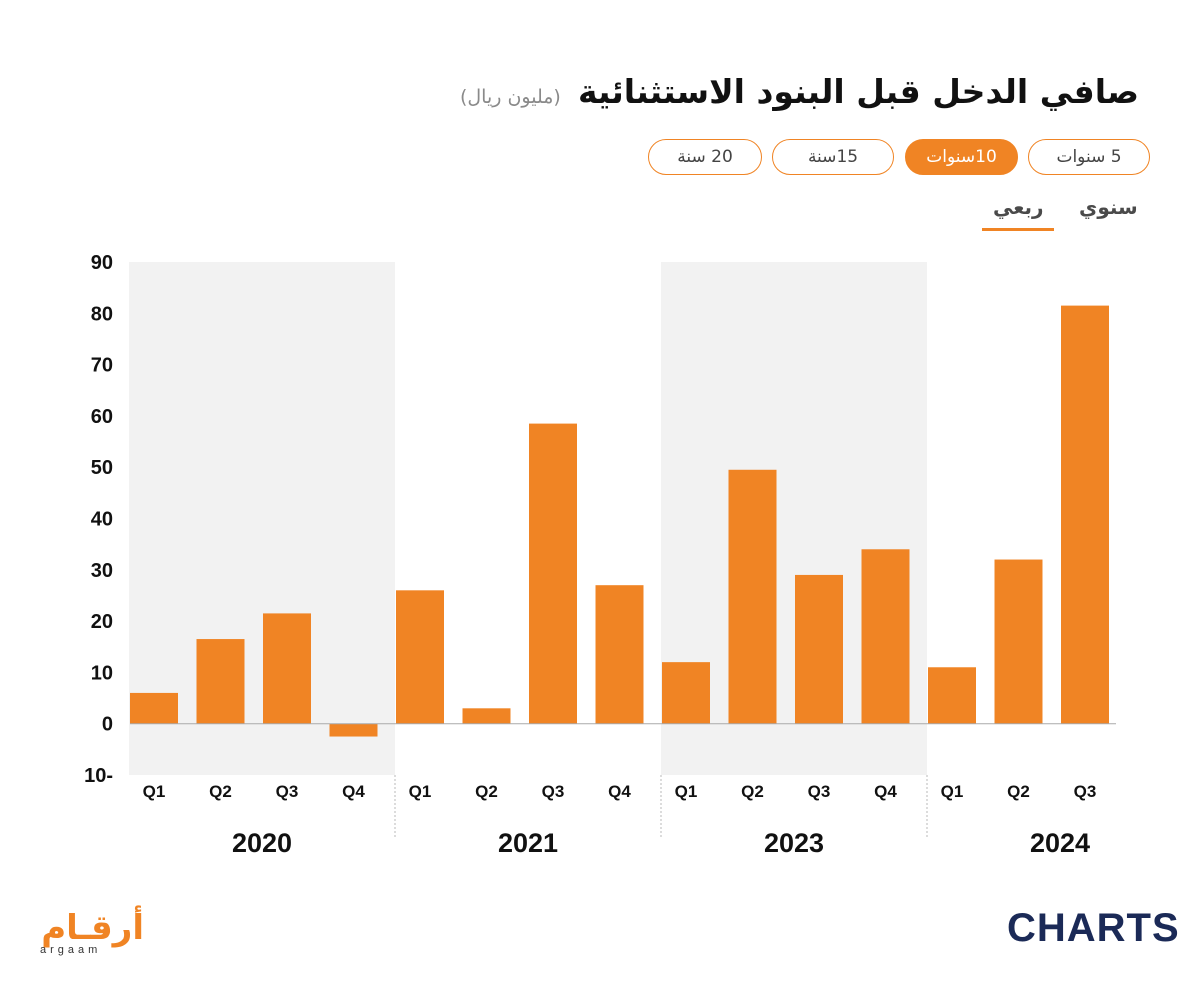  I want to click on bar-2021-Q4, so click(619, 654).